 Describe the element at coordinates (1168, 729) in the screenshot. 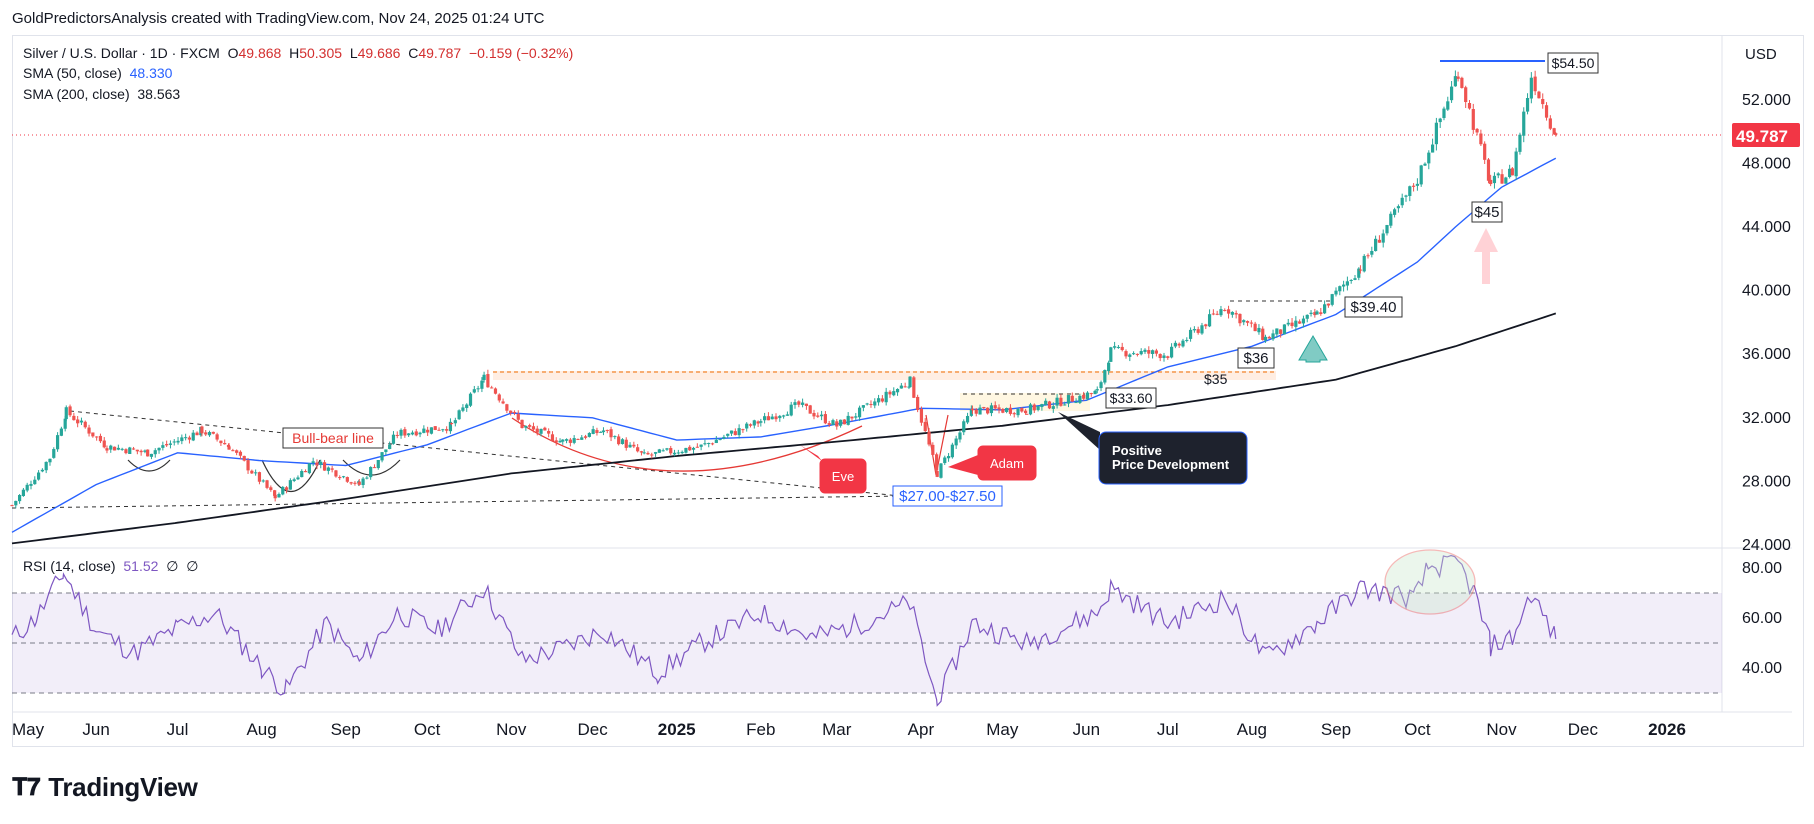

I see `time-tick-label: Jul` at that location.